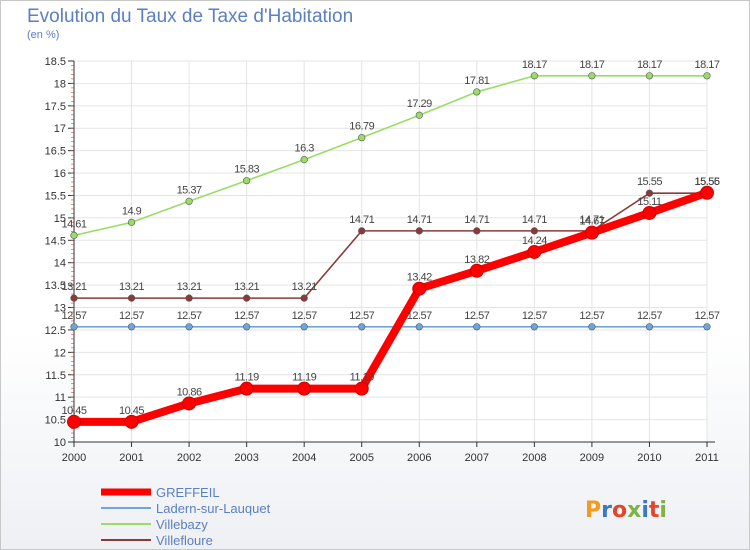 The image size is (750, 550). Describe the element at coordinates (182, 524) in the screenshot. I see `legend-label: Villebazy` at that location.